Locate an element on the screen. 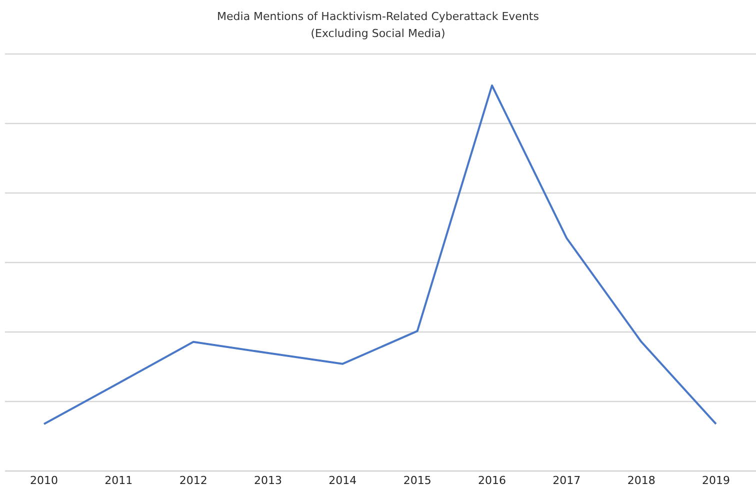 Image resolution: width=756 pixels, height=490 pixels. x-tick-label: 2012 is located at coordinates (193, 480).